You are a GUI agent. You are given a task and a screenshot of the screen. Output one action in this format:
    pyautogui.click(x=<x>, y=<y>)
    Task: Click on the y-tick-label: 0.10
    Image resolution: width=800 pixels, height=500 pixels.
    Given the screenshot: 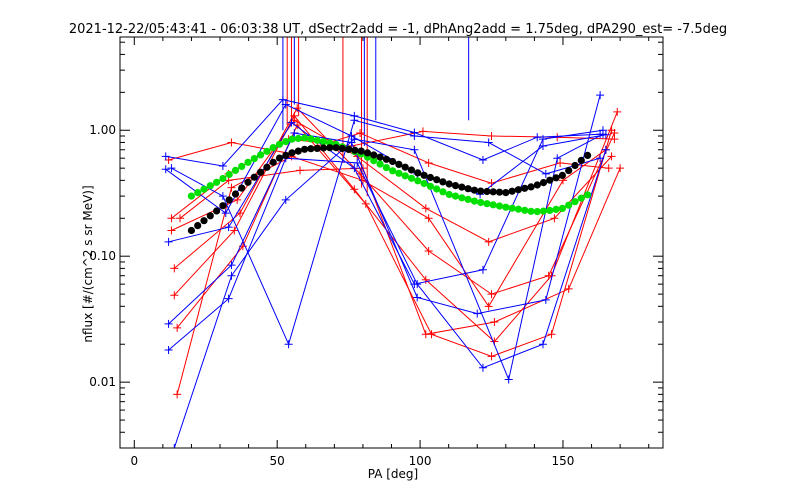 What is the action you would take?
    pyautogui.click(x=102, y=256)
    